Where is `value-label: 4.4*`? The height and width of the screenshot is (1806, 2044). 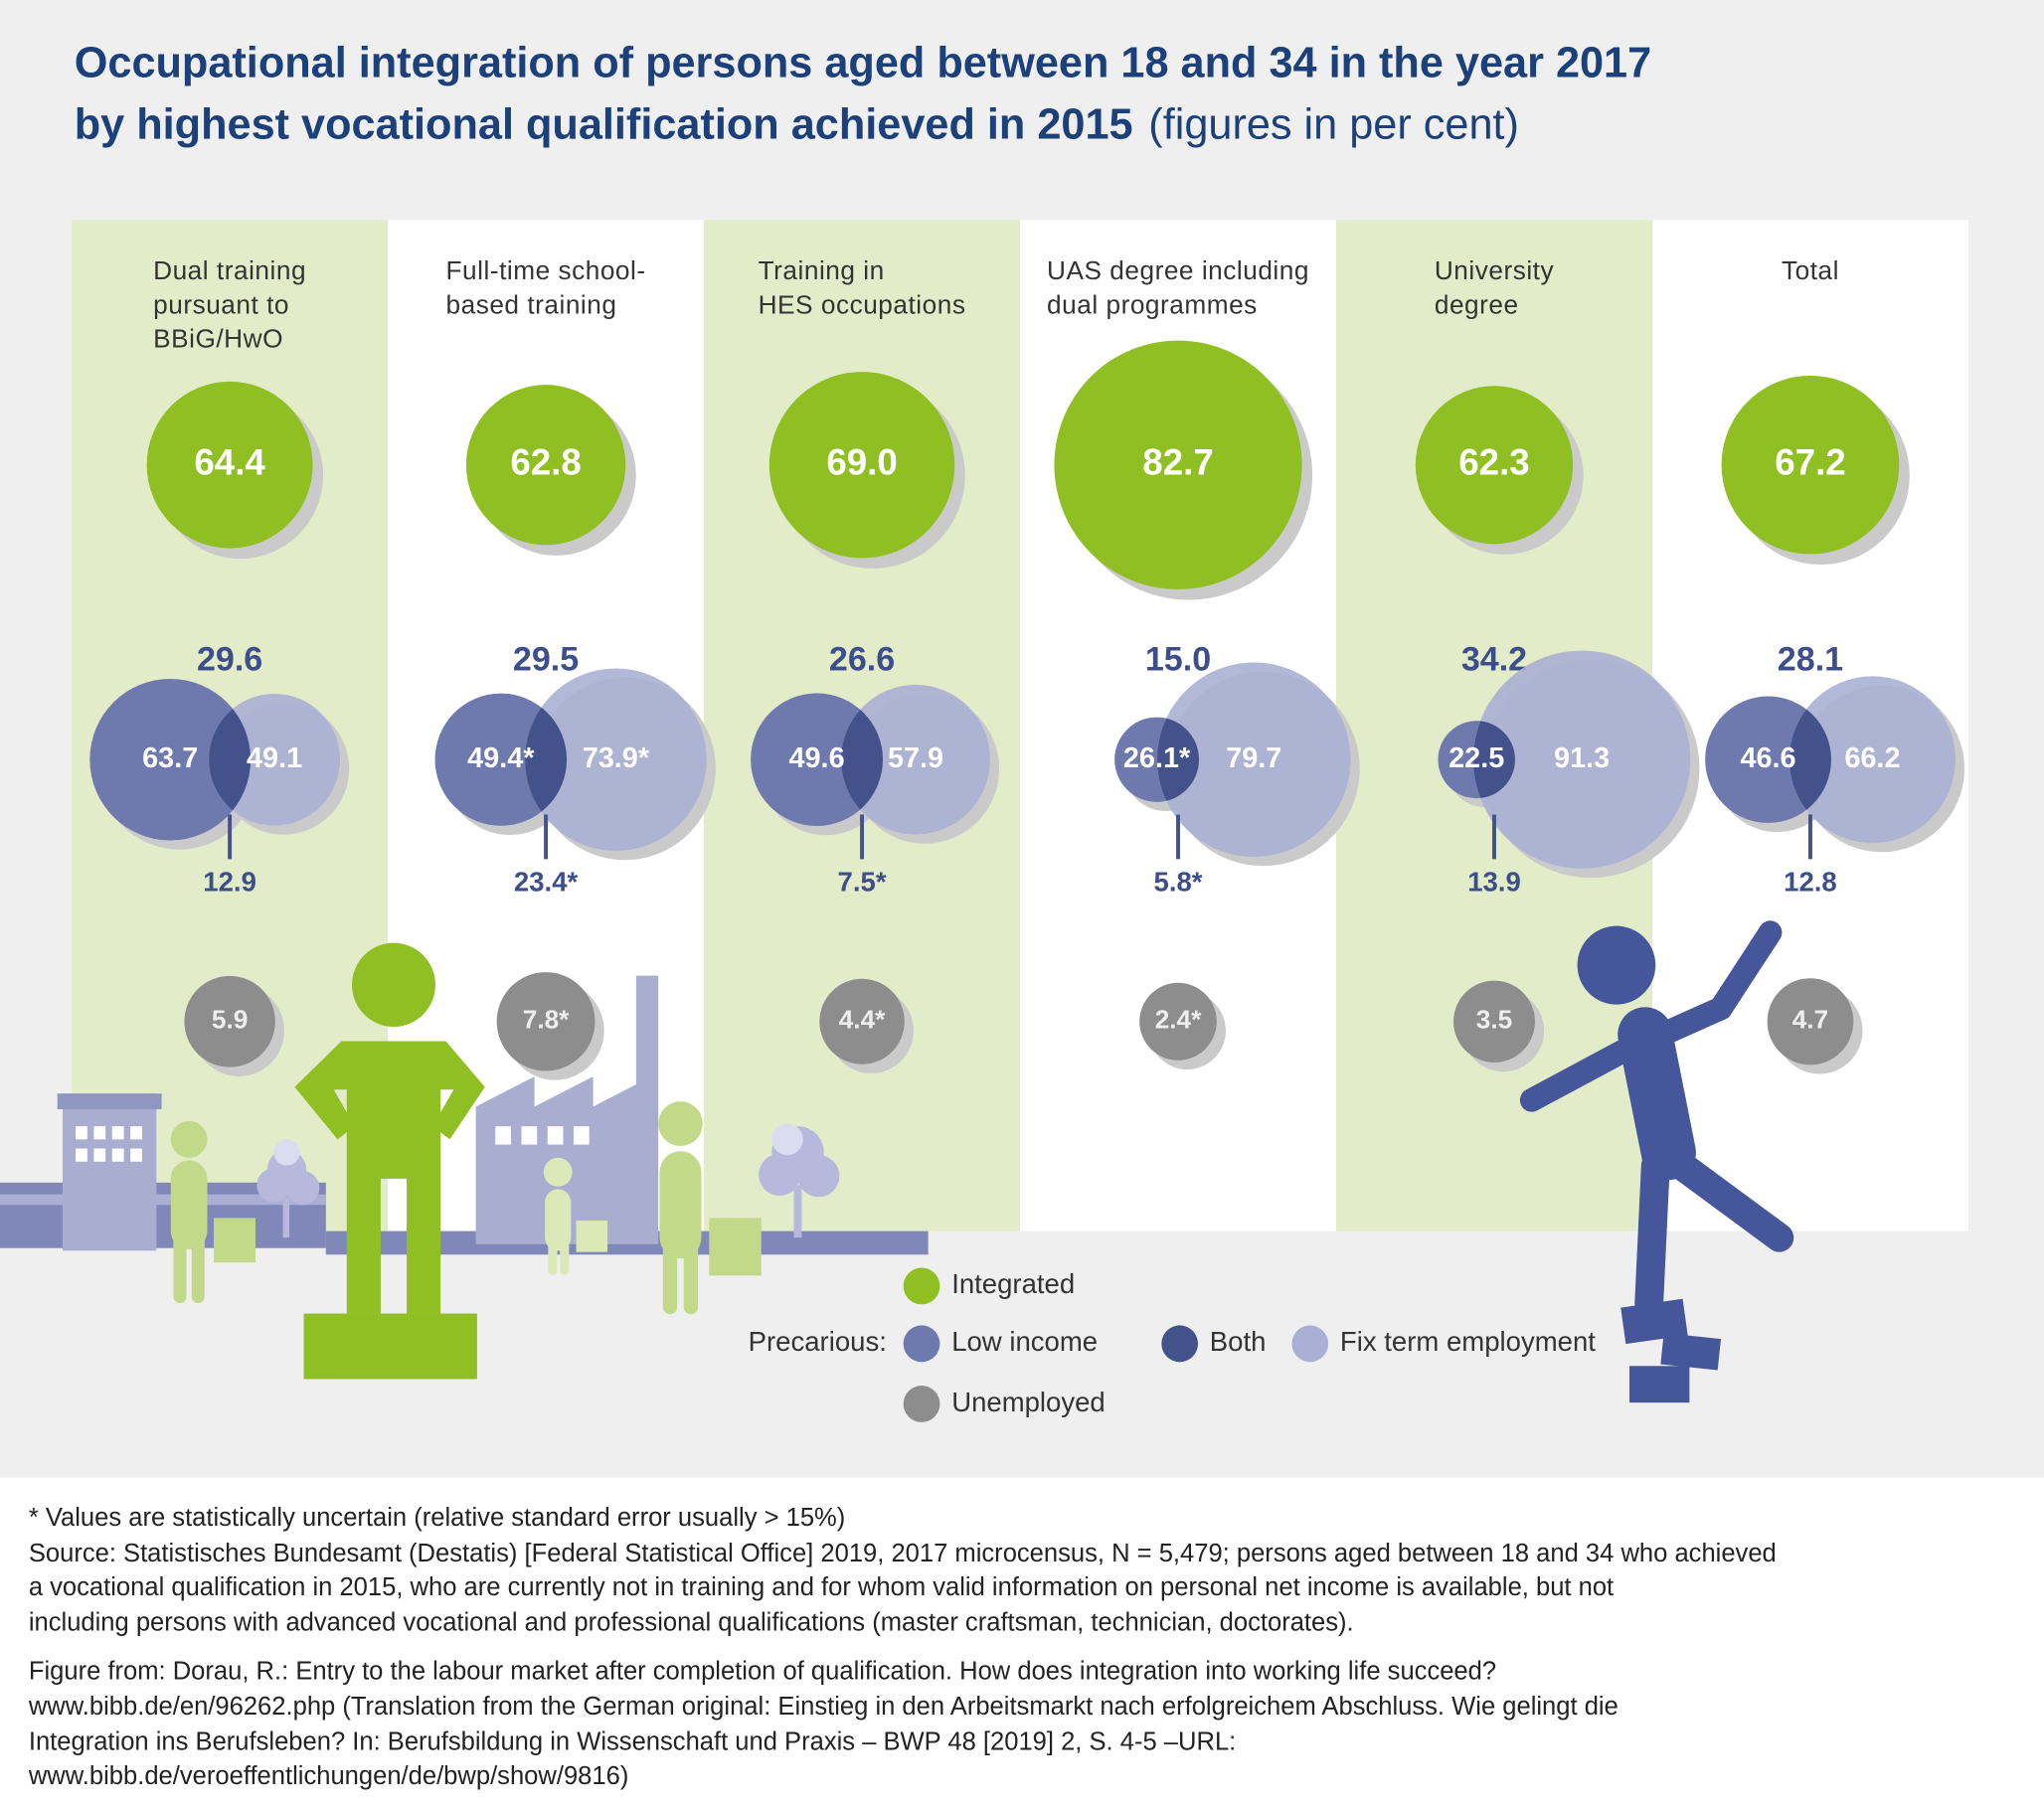
value-label: 4.4* is located at coordinates (863, 1020).